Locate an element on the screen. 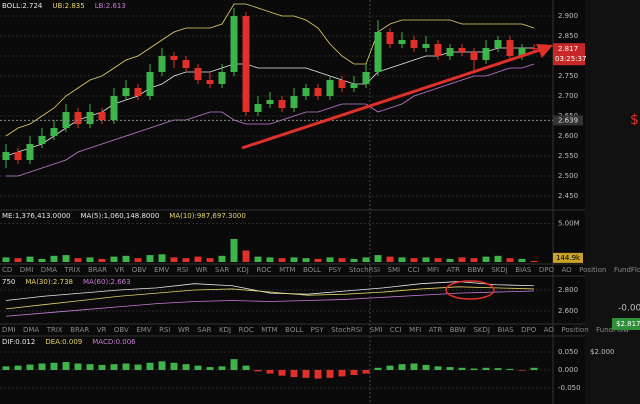 This screenshot has width=640, height=404. indicator-header: ME:1,376,413.0000 is located at coordinates (36, 216).